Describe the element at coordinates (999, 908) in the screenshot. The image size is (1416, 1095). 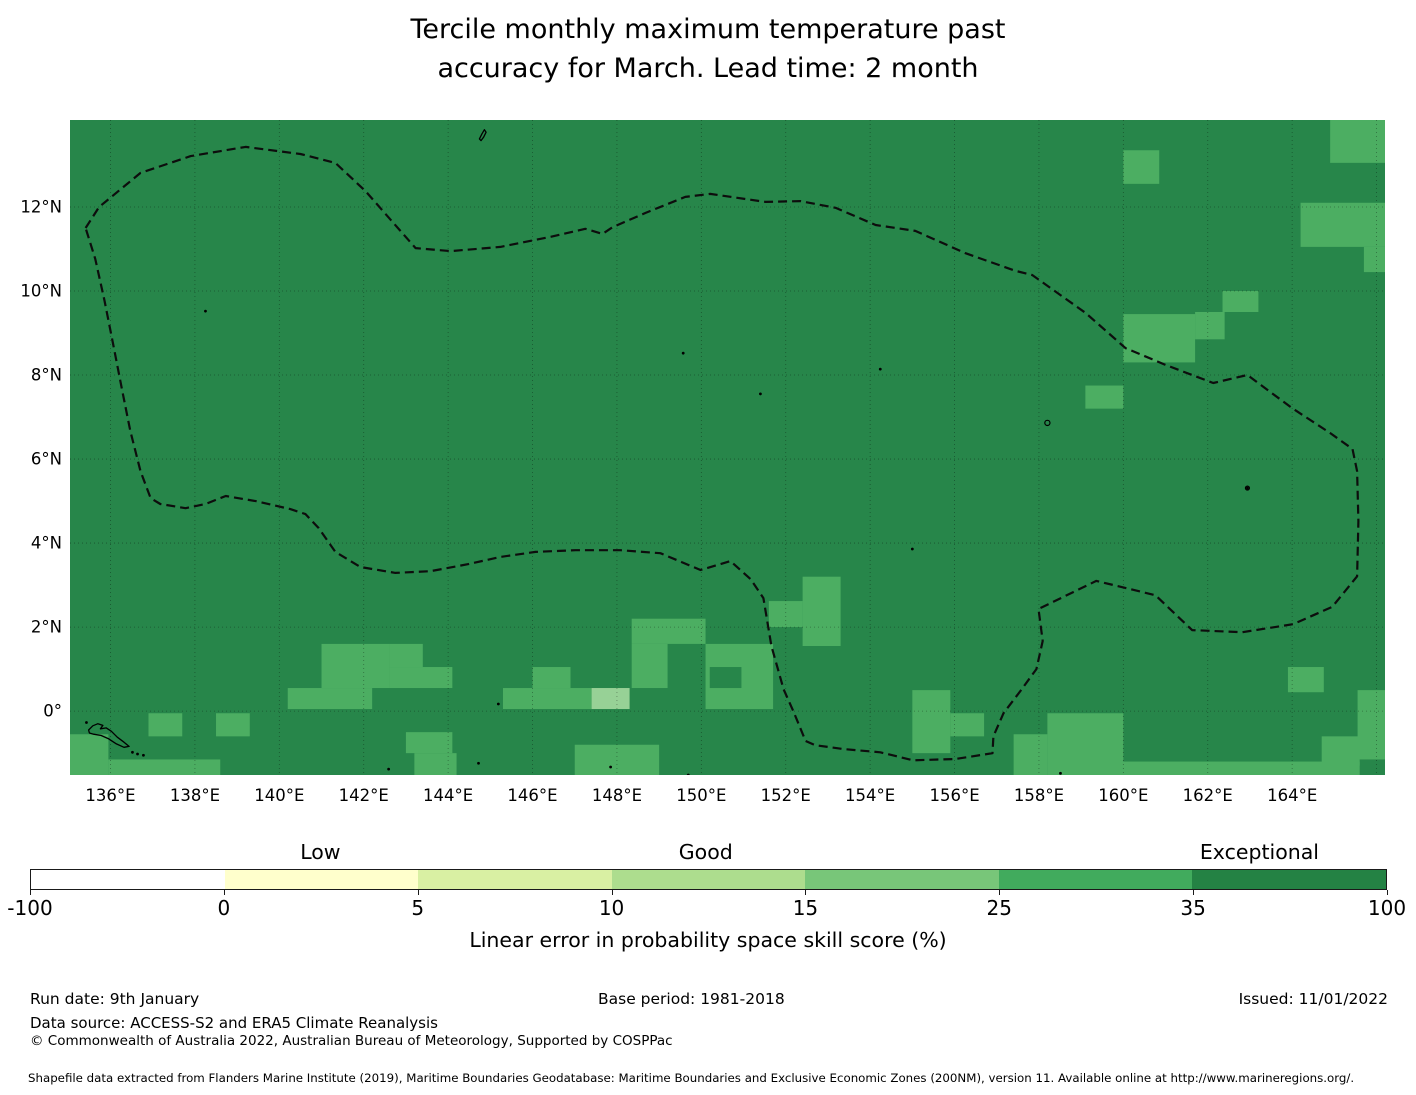
I see `colorbar-tick-label: 25` at that location.